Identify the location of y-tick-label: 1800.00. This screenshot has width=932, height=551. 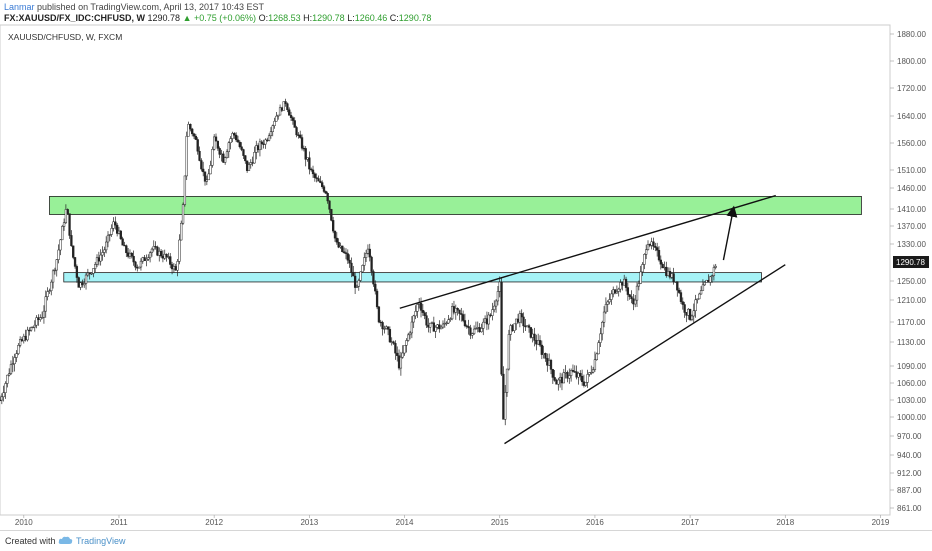
(911, 61).